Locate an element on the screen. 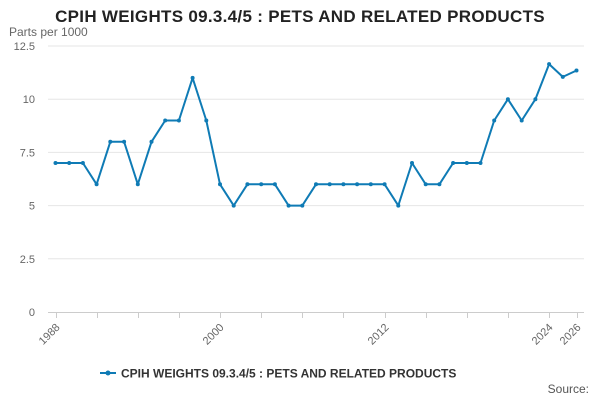  x-tick-label: 2024 is located at coordinates (543, 335).